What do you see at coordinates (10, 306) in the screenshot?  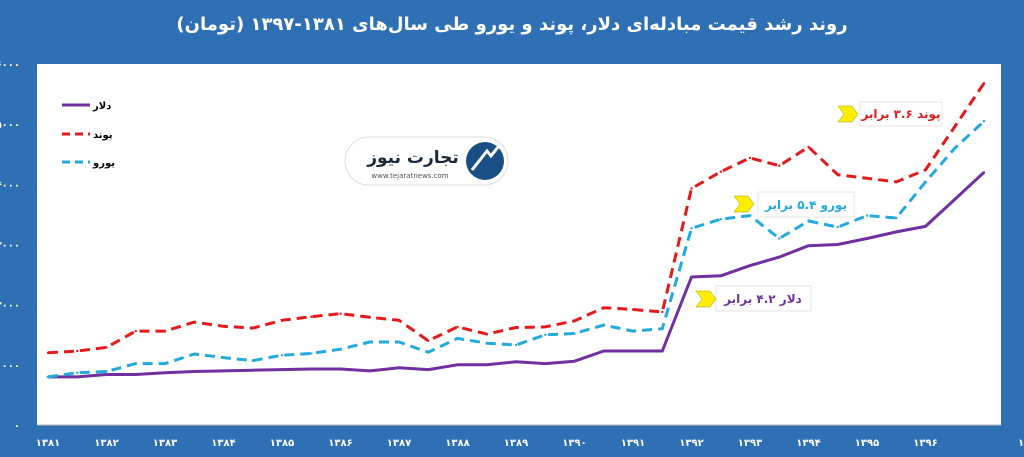 I see `y-tick-label: ۲۰۰۰` at bounding box center [10, 306].